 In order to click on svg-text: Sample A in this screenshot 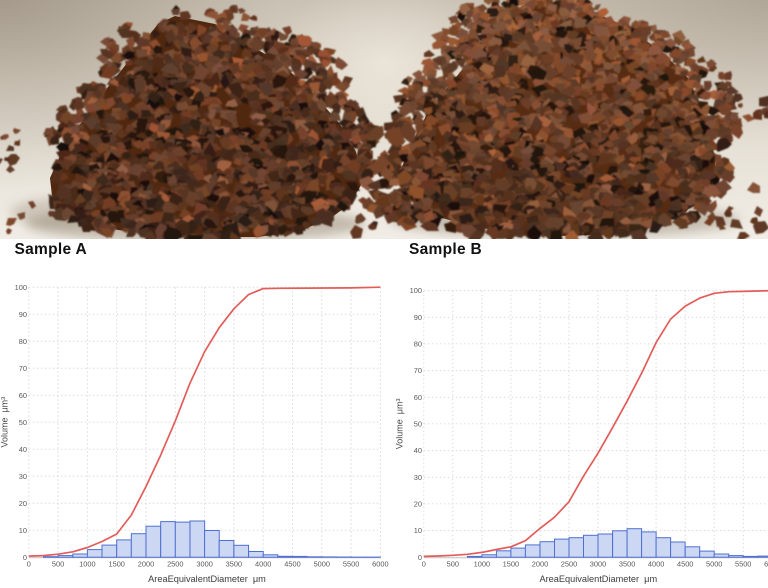, I will do `click(51, 249)`.